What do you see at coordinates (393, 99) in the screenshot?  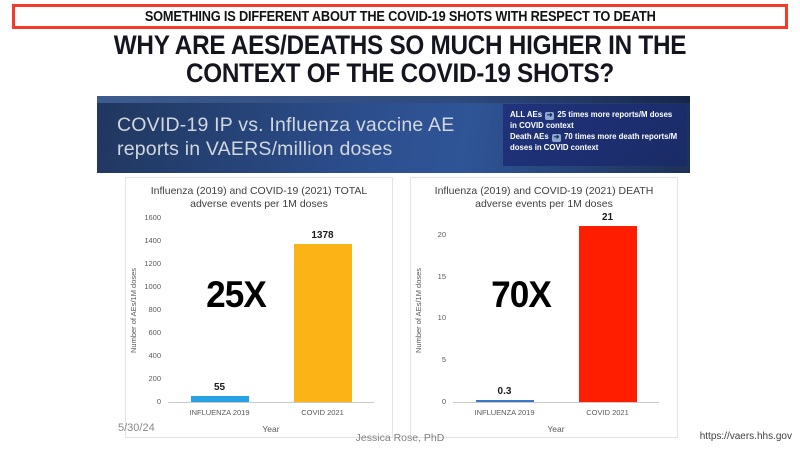 I see `header-panel-top-strip` at bounding box center [393, 99].